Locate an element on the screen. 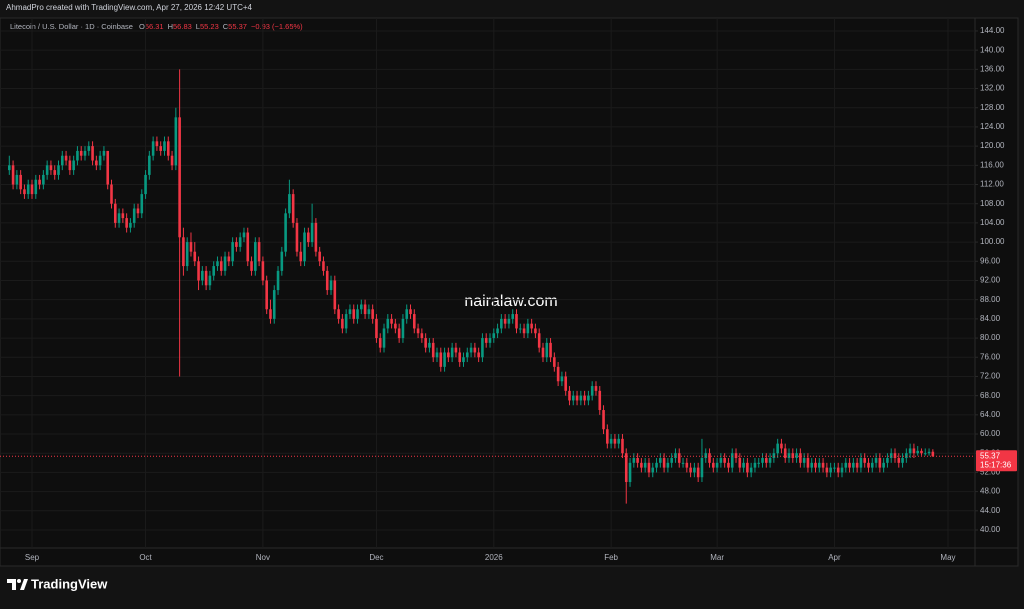  x-tick-label: 2026 is located at coordinates (494, 557).